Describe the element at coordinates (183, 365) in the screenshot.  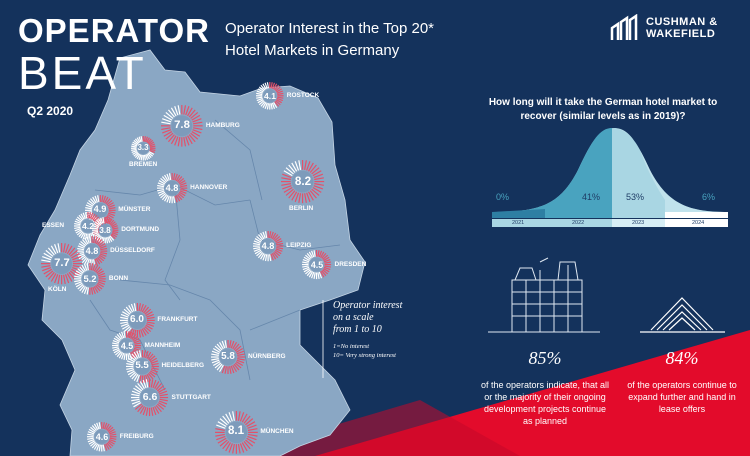
I see `city-label: HEIDELBERG` at that location.